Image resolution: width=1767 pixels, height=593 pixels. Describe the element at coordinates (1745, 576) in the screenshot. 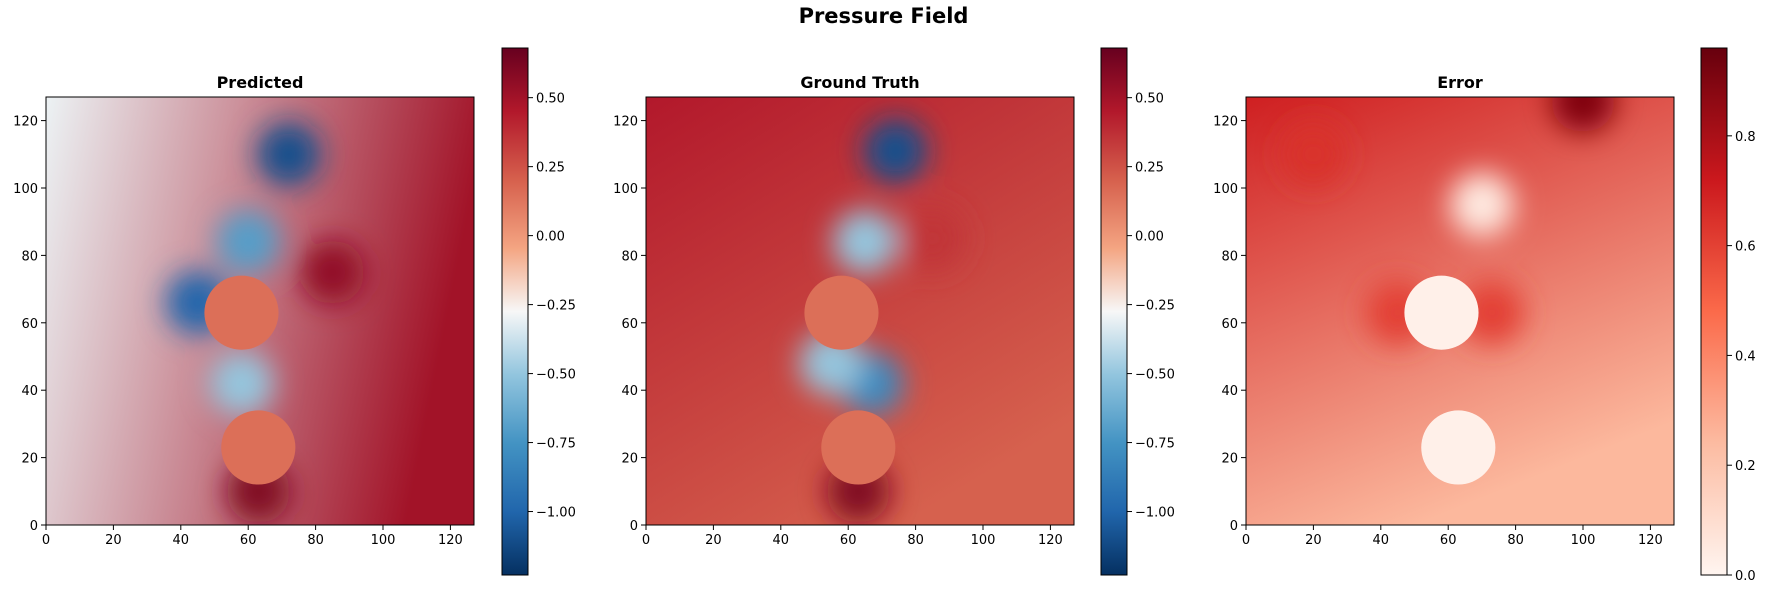

I see `colorbar-tick-label: 0.0` at that location.